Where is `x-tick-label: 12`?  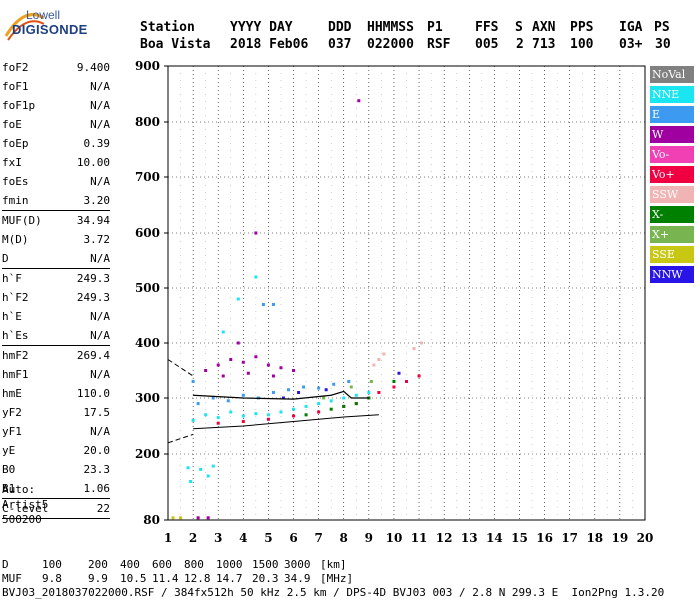 x-tick-label: 12 is located at coordinates (444, 538).